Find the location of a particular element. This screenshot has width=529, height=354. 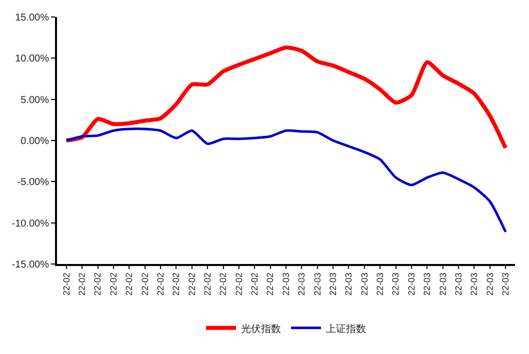

y-tick-label: -5.00% is located at coordinates (33, 182).